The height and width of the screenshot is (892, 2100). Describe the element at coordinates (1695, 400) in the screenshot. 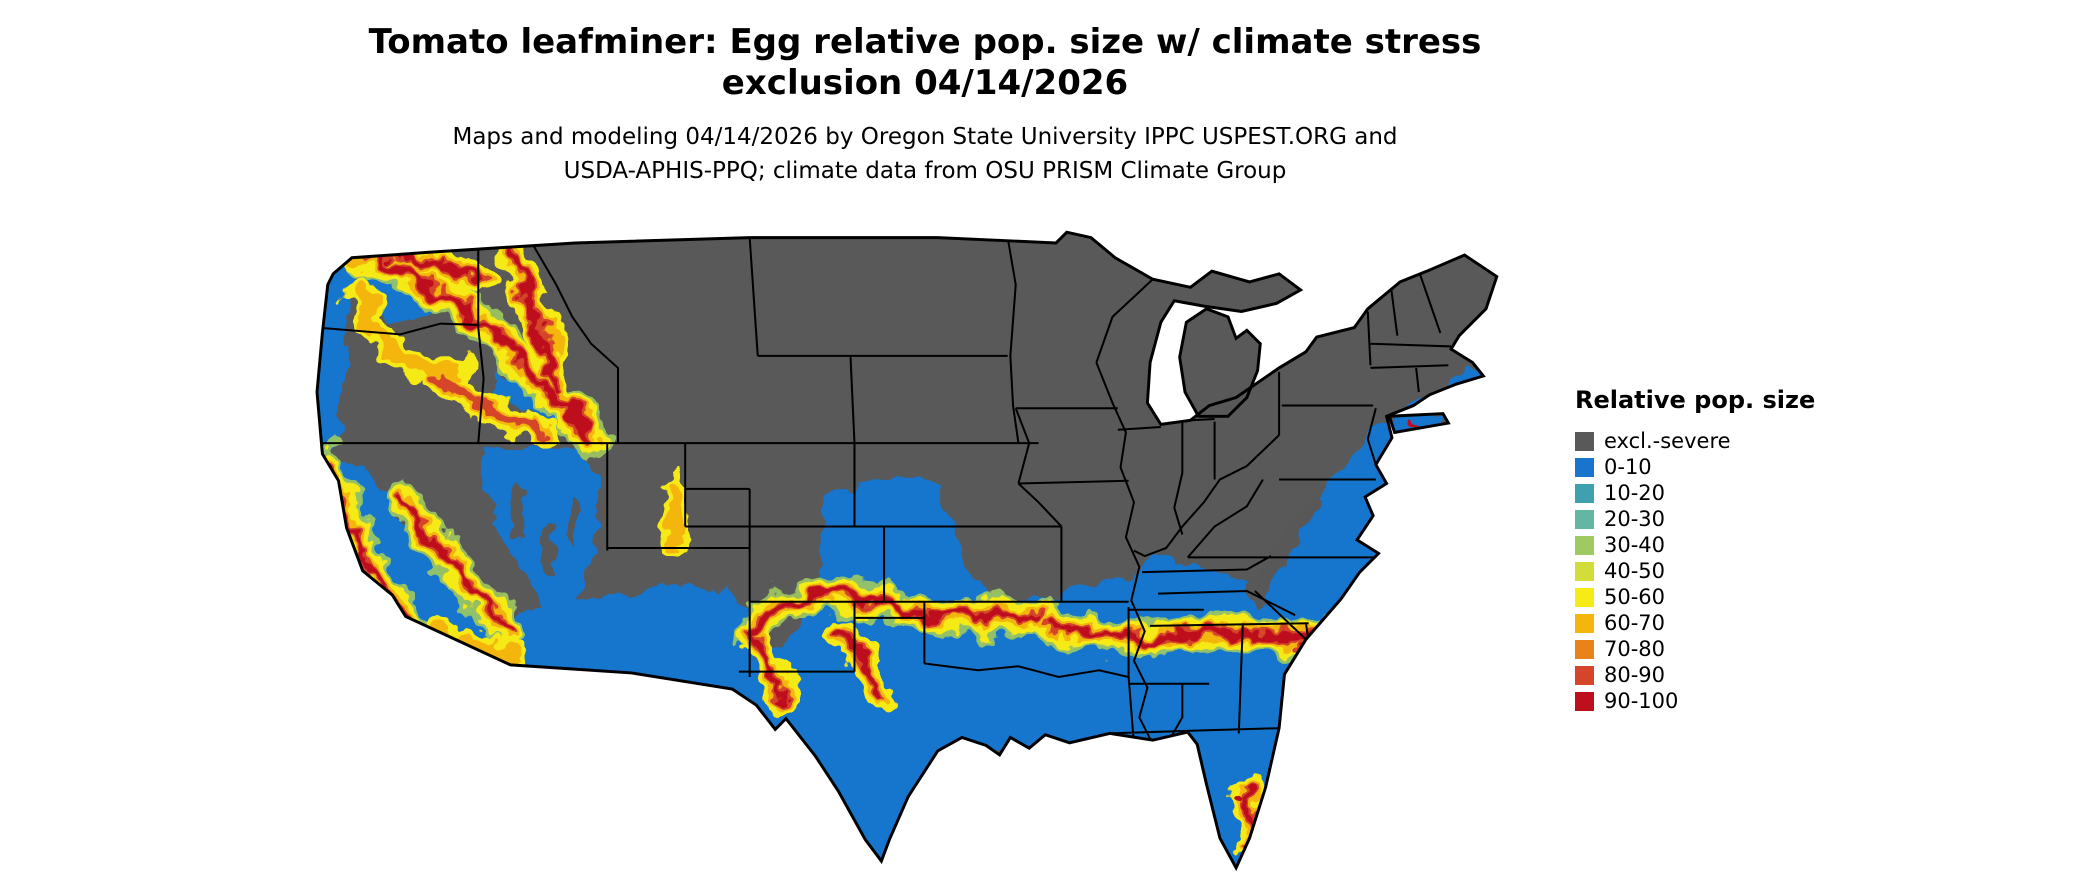

I see `legend-title: Relative pop. size` at that location.